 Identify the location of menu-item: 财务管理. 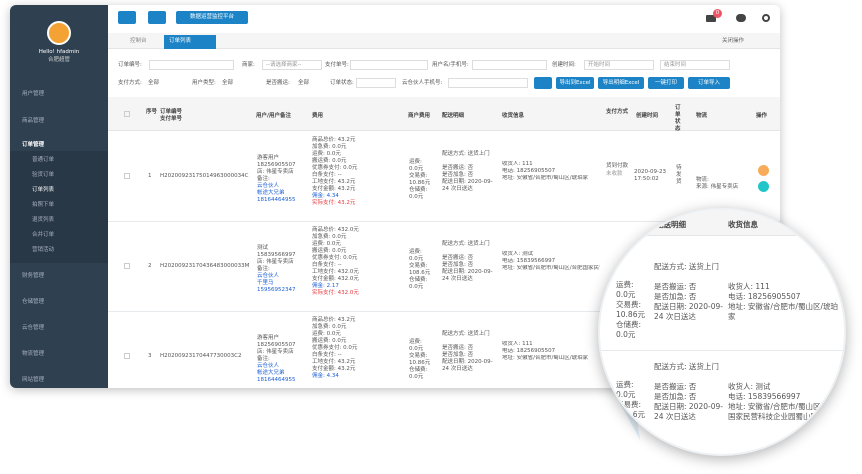
(33, 276).